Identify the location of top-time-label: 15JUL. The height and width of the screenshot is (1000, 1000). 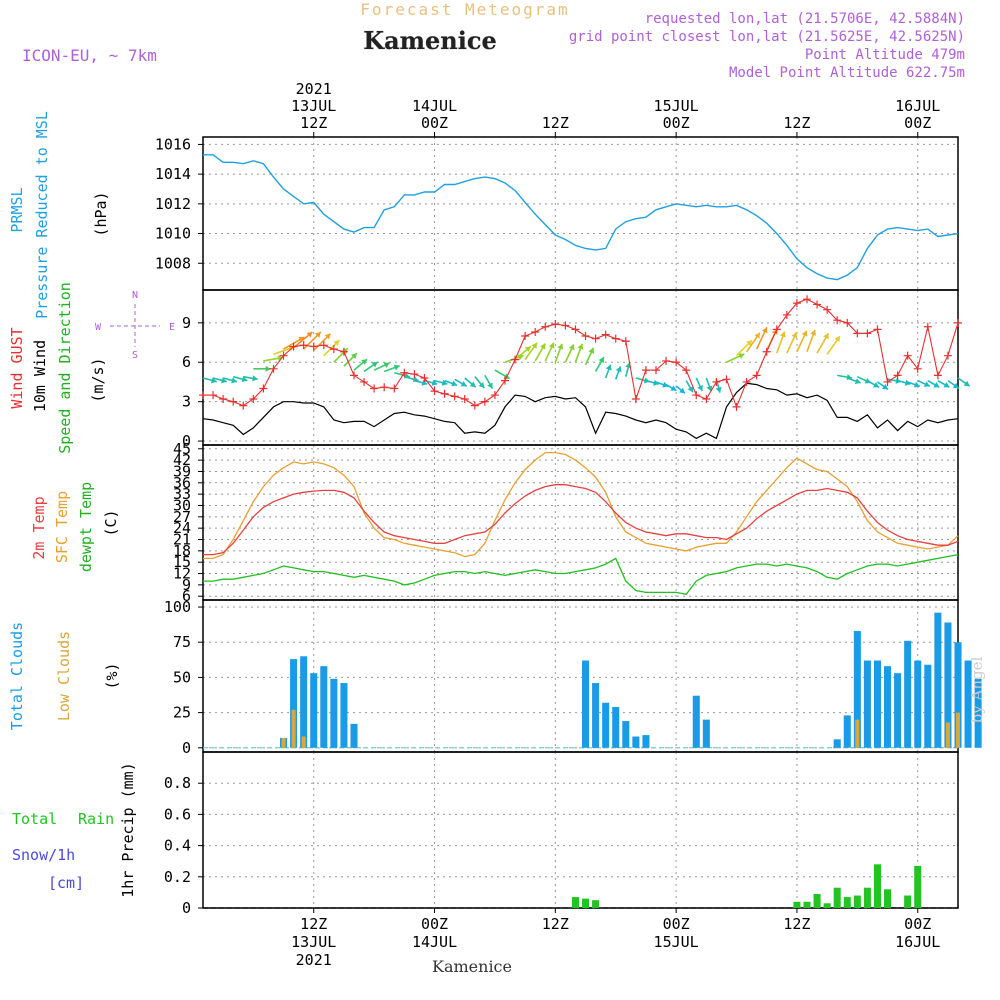
(676, 106).